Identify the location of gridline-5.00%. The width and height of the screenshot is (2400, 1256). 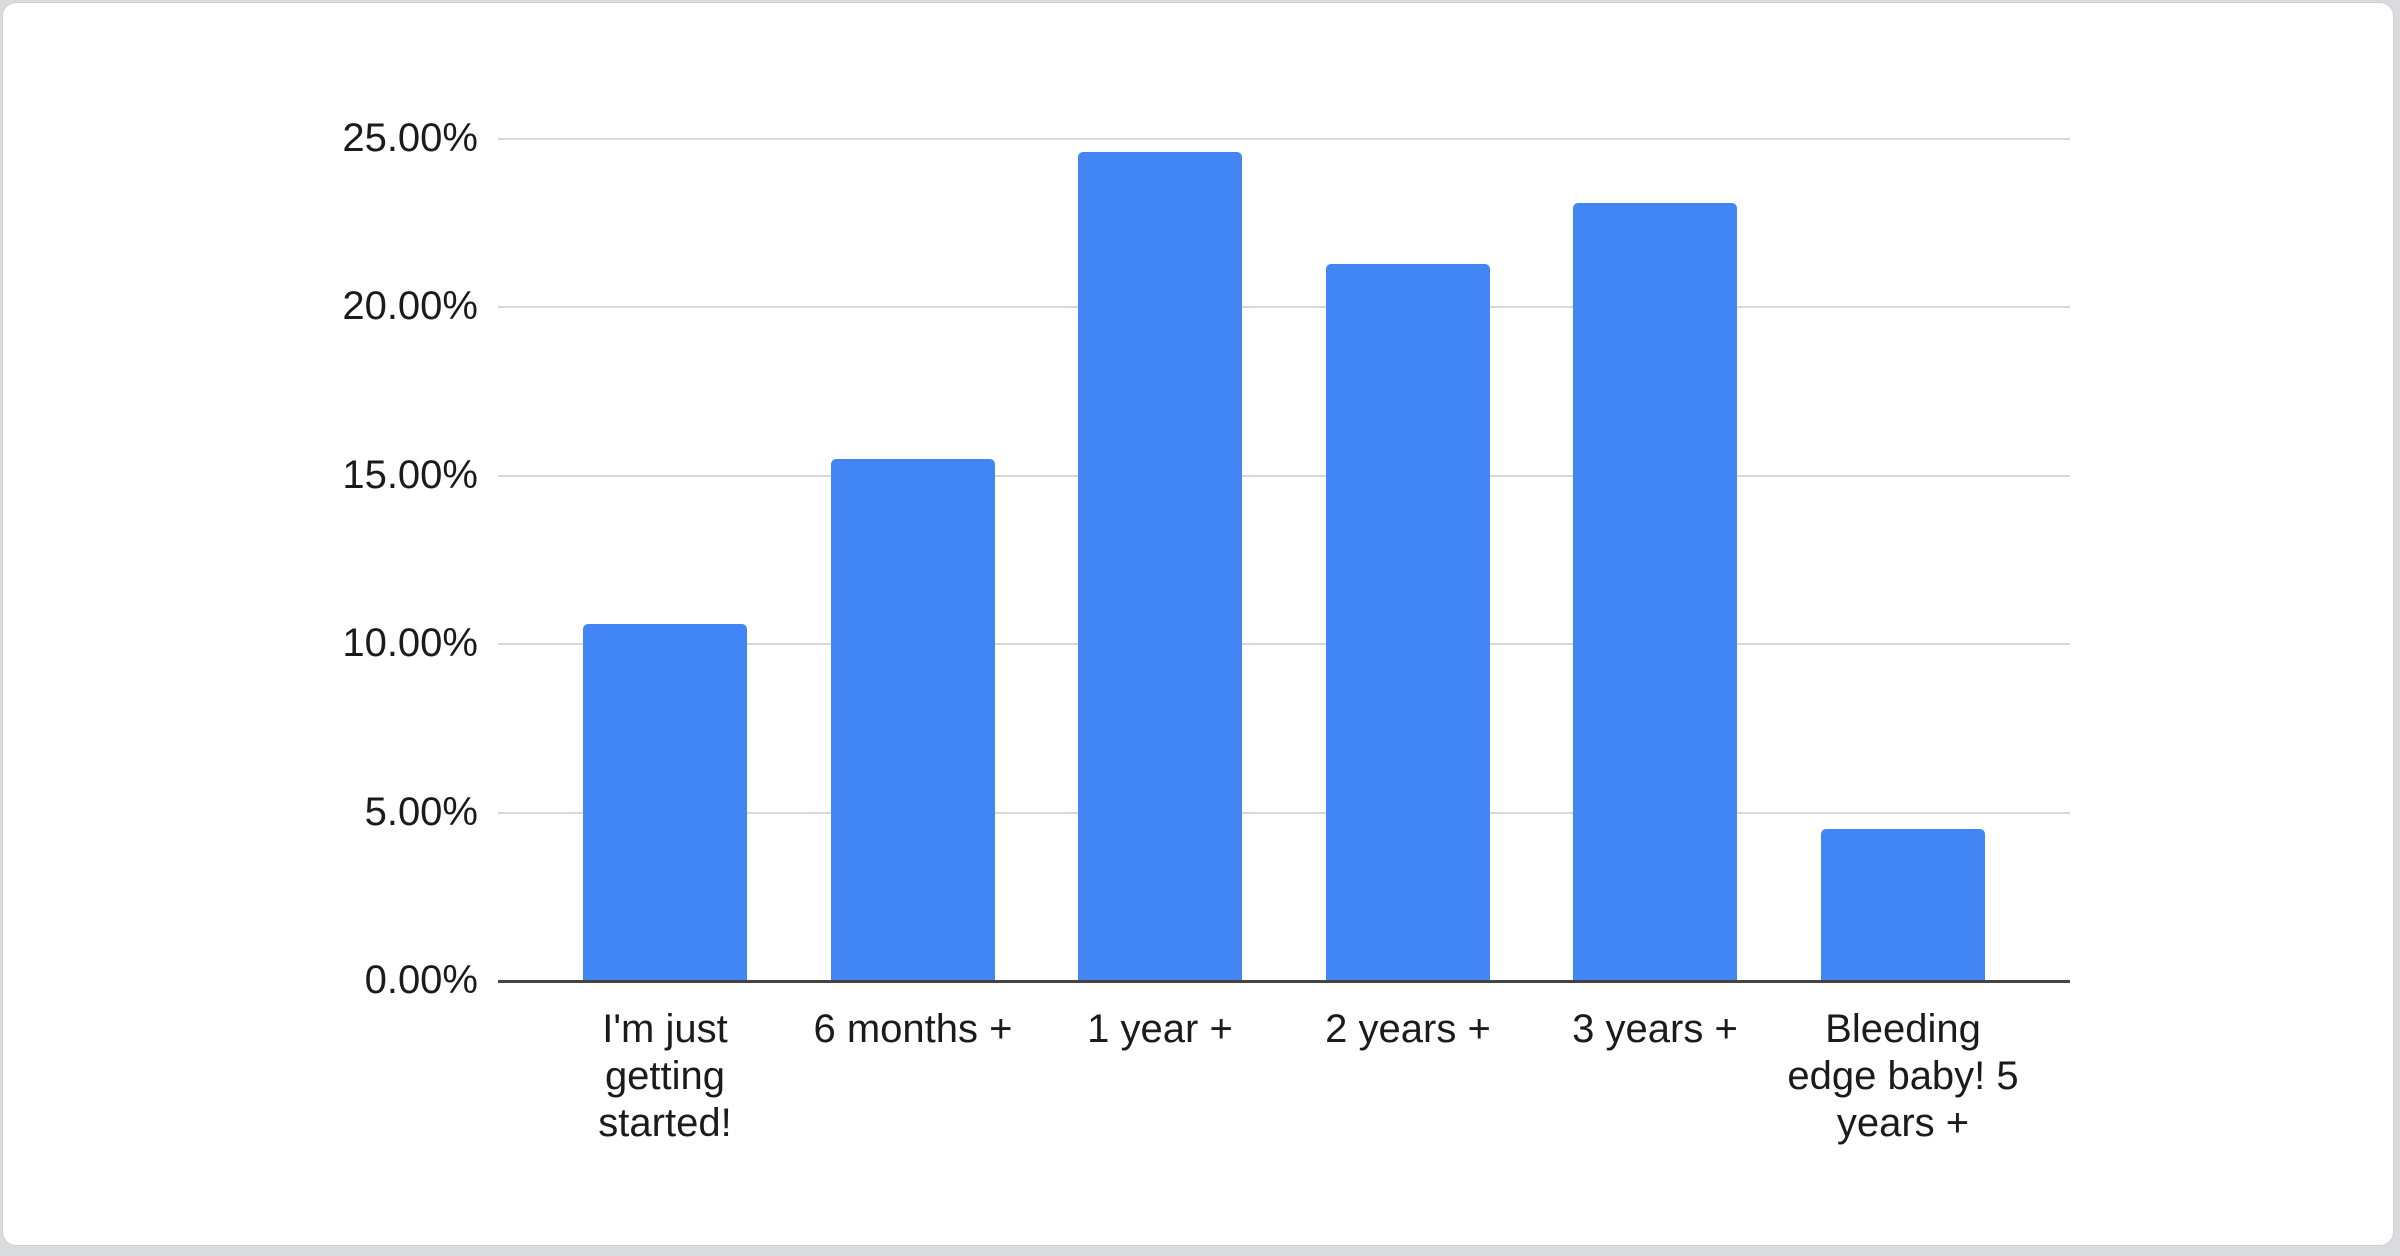
(1284, 812).